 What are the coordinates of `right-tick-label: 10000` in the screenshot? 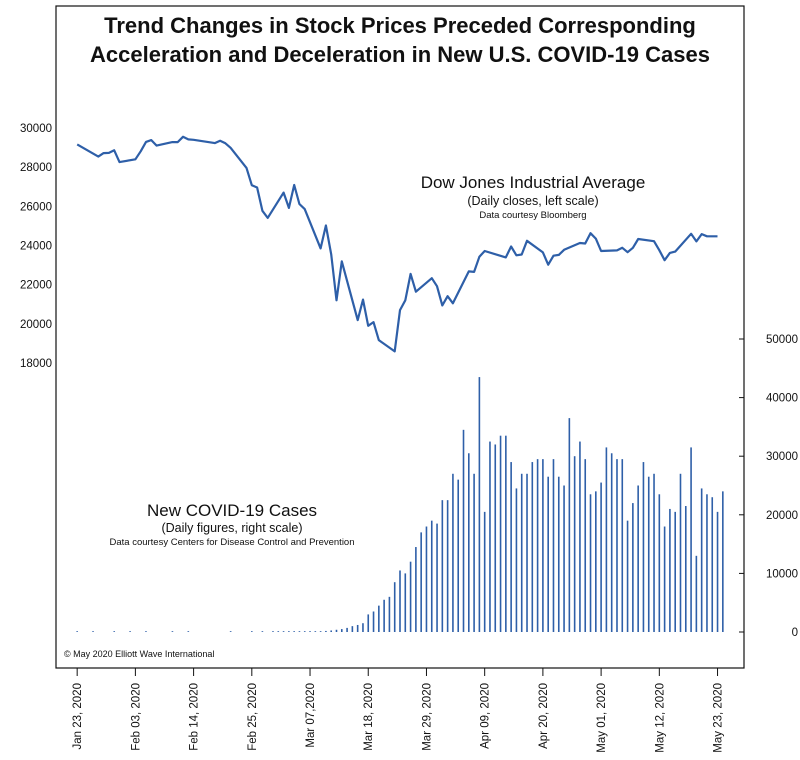 It's located at (782, 574).